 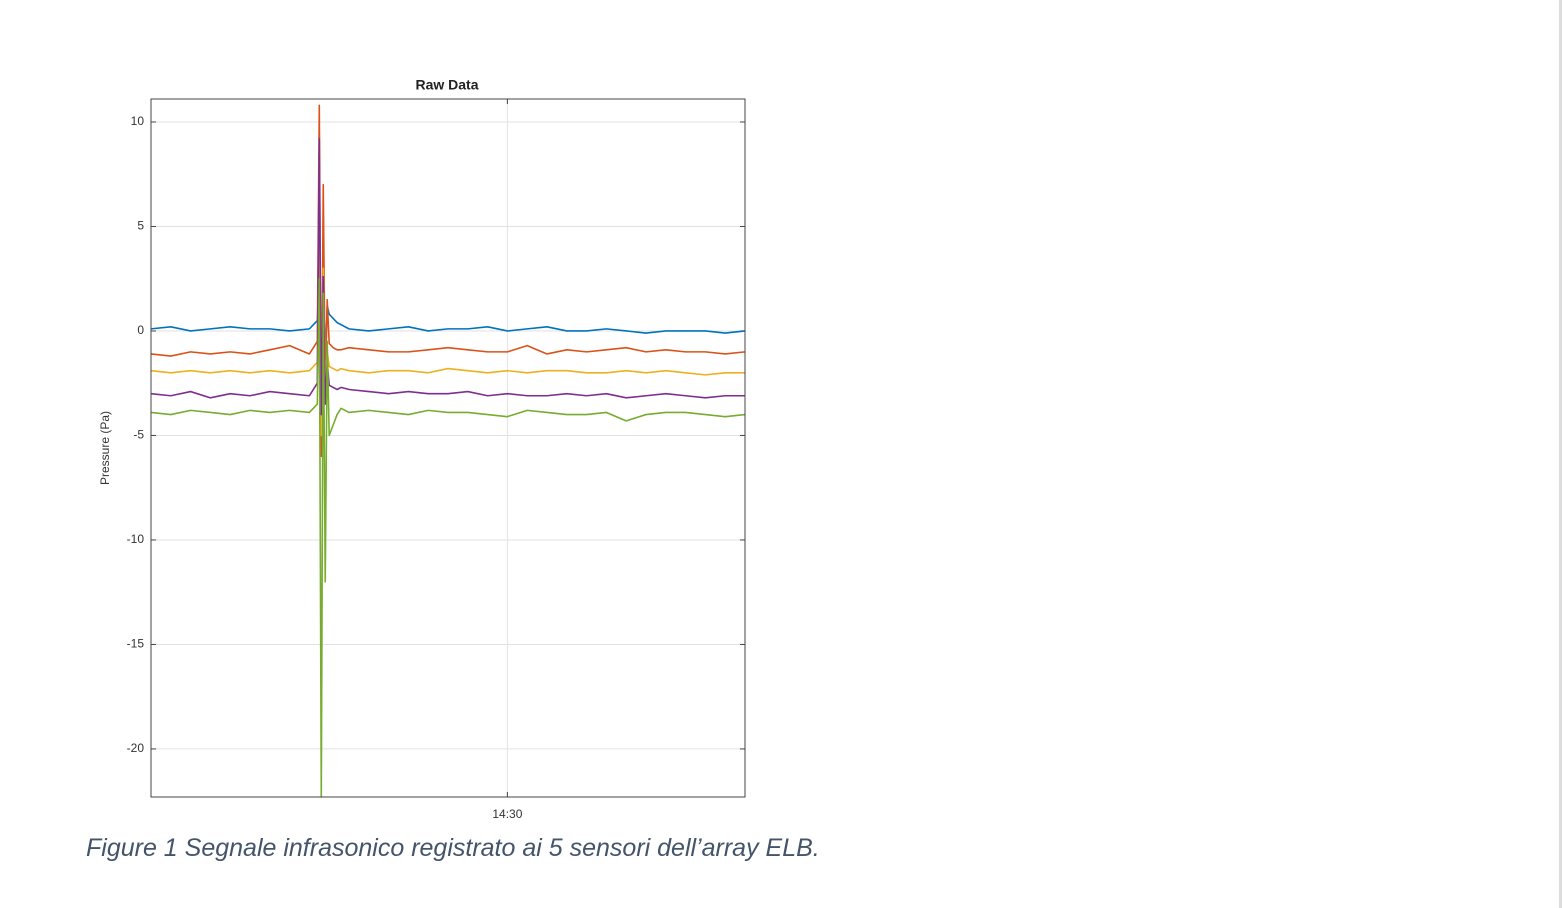 What do you see at coordinates (138, 121) in the screenshot?
I see `y-tick-label: 10` at bounding box center [138, 121].